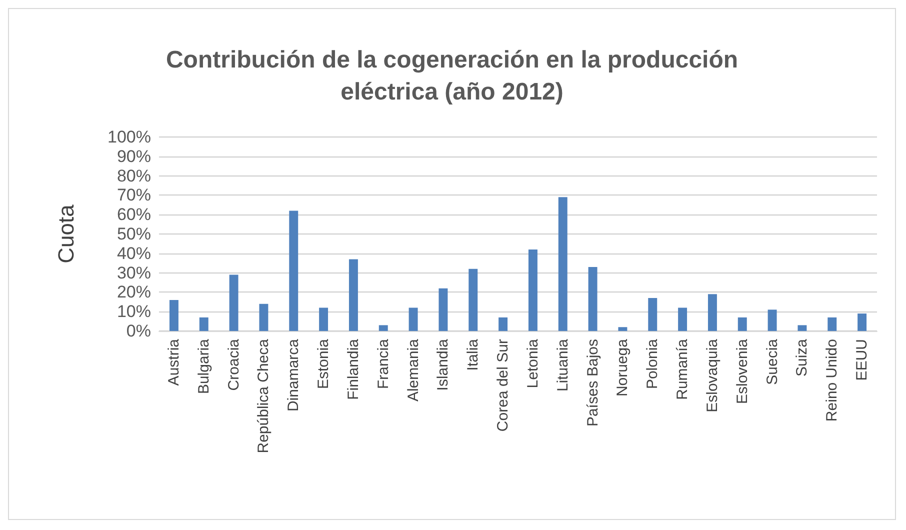 The width and height of the screenshot is (906, 530). Describe the element at coordinates (443, 364) in the screenshot. I see `x-tick-label: Islandia` at that location.